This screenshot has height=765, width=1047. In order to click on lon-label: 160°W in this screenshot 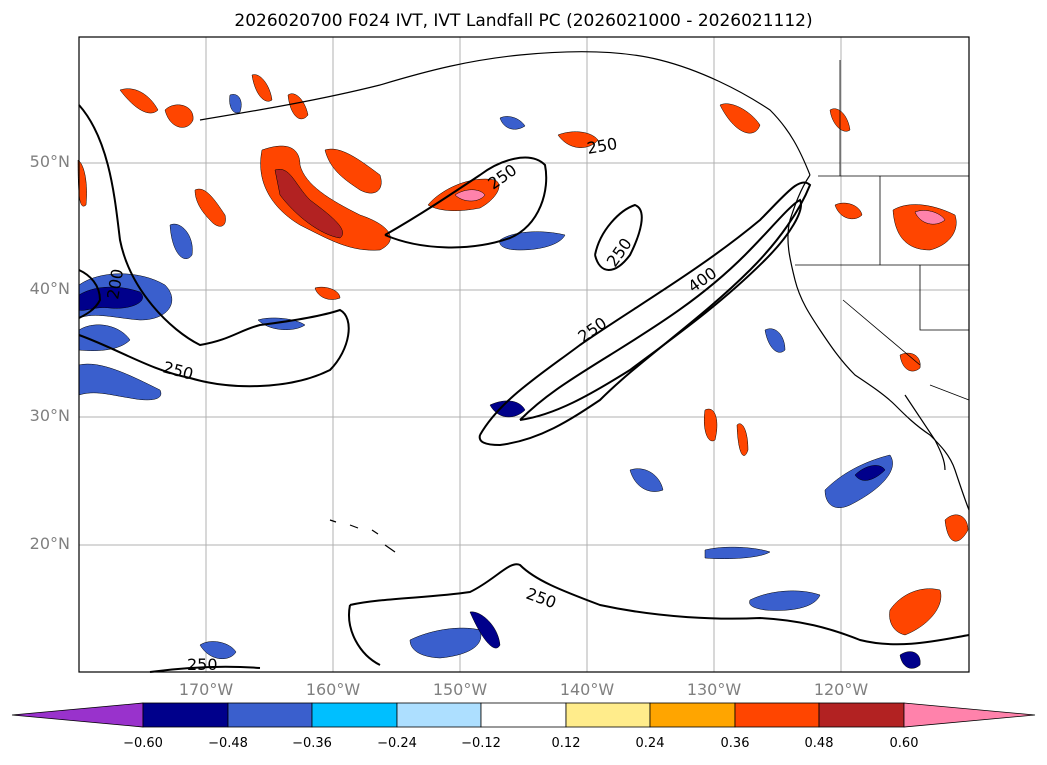, I will do `click(333, 689)`.